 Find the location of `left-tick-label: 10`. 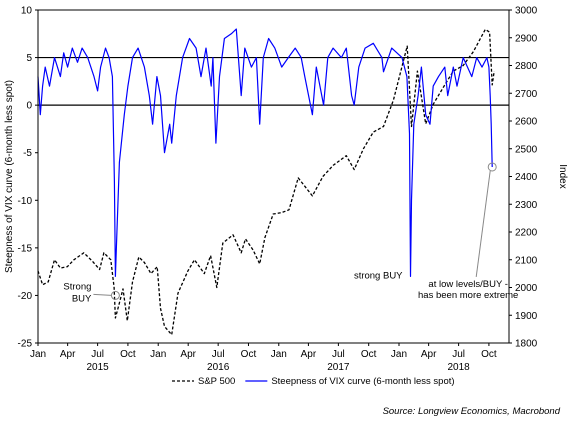

left-tick-label: 10 is located at coordinates (27, 11).